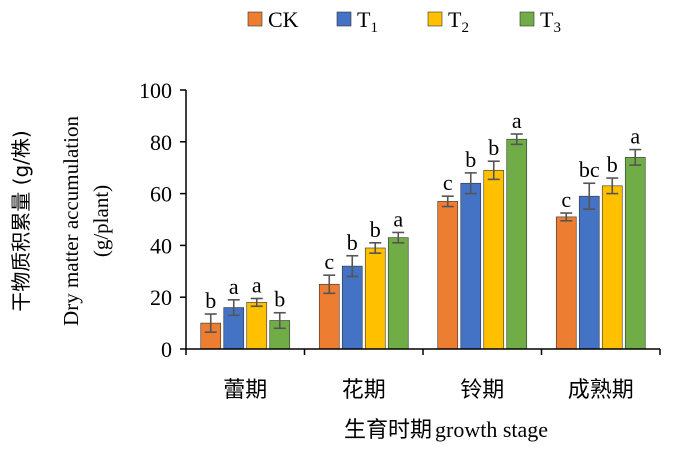 Image resolution: width=685 pixels, height=457 pixels. Describe the element at coordinates (101, 221) in the screenshot. I see `y-axis-label-en-line2: (g/plant)` at that location.